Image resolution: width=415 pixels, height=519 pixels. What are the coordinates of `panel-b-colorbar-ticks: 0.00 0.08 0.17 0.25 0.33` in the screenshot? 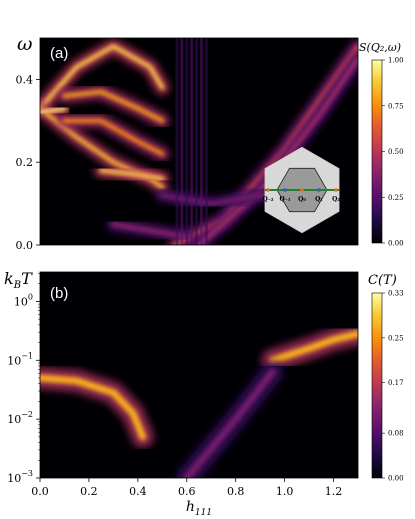 It's located at (393, 386).